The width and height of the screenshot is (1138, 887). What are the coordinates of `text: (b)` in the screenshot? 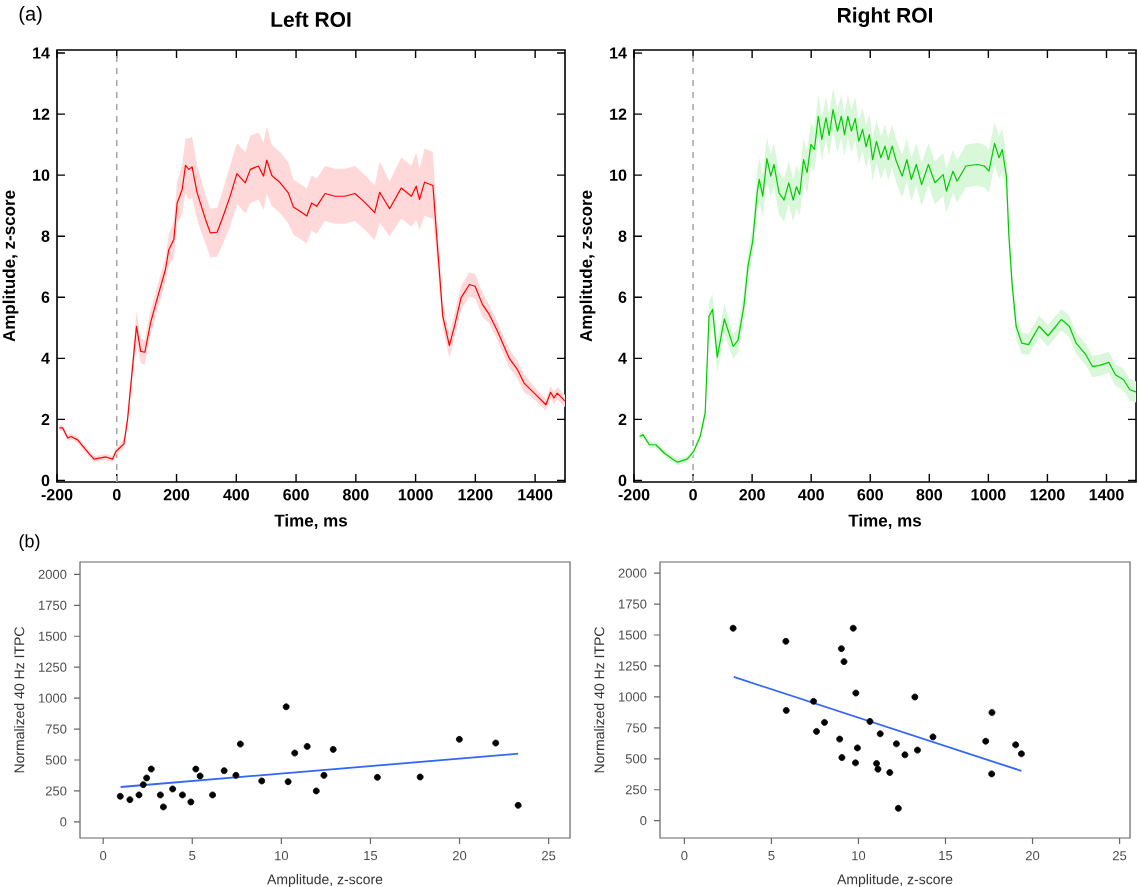 It's located at (29, 543).